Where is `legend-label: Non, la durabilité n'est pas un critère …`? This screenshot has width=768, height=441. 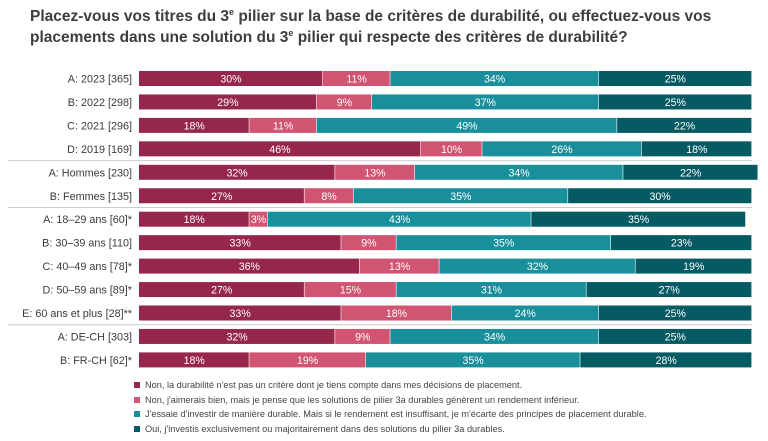 legend-label: Non, la durabilité n'est pas un critère … is located at coordinates (334, 385).